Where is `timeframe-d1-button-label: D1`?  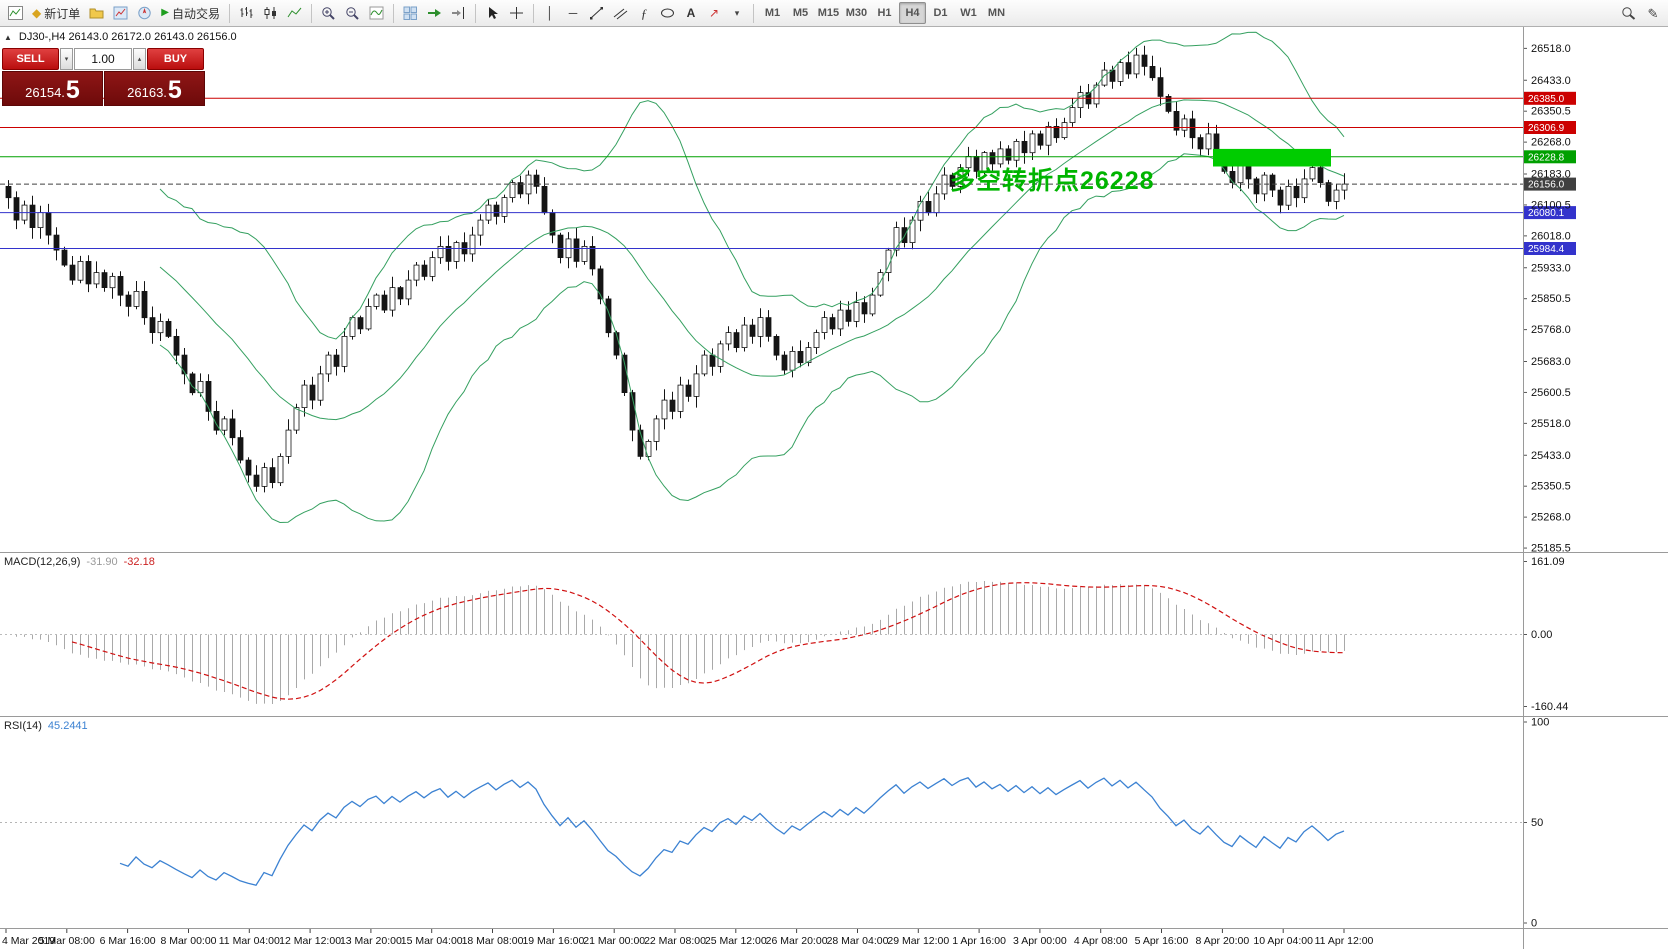
timeframe-d1-button-label: D1 is located at coordinates (940, 13).